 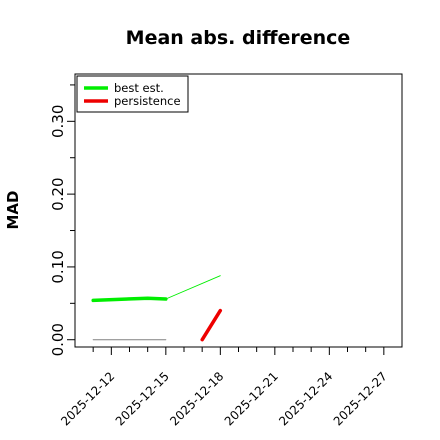 I want to click on x-tick-label: 2025-12-15, so click(x=142, y=398).